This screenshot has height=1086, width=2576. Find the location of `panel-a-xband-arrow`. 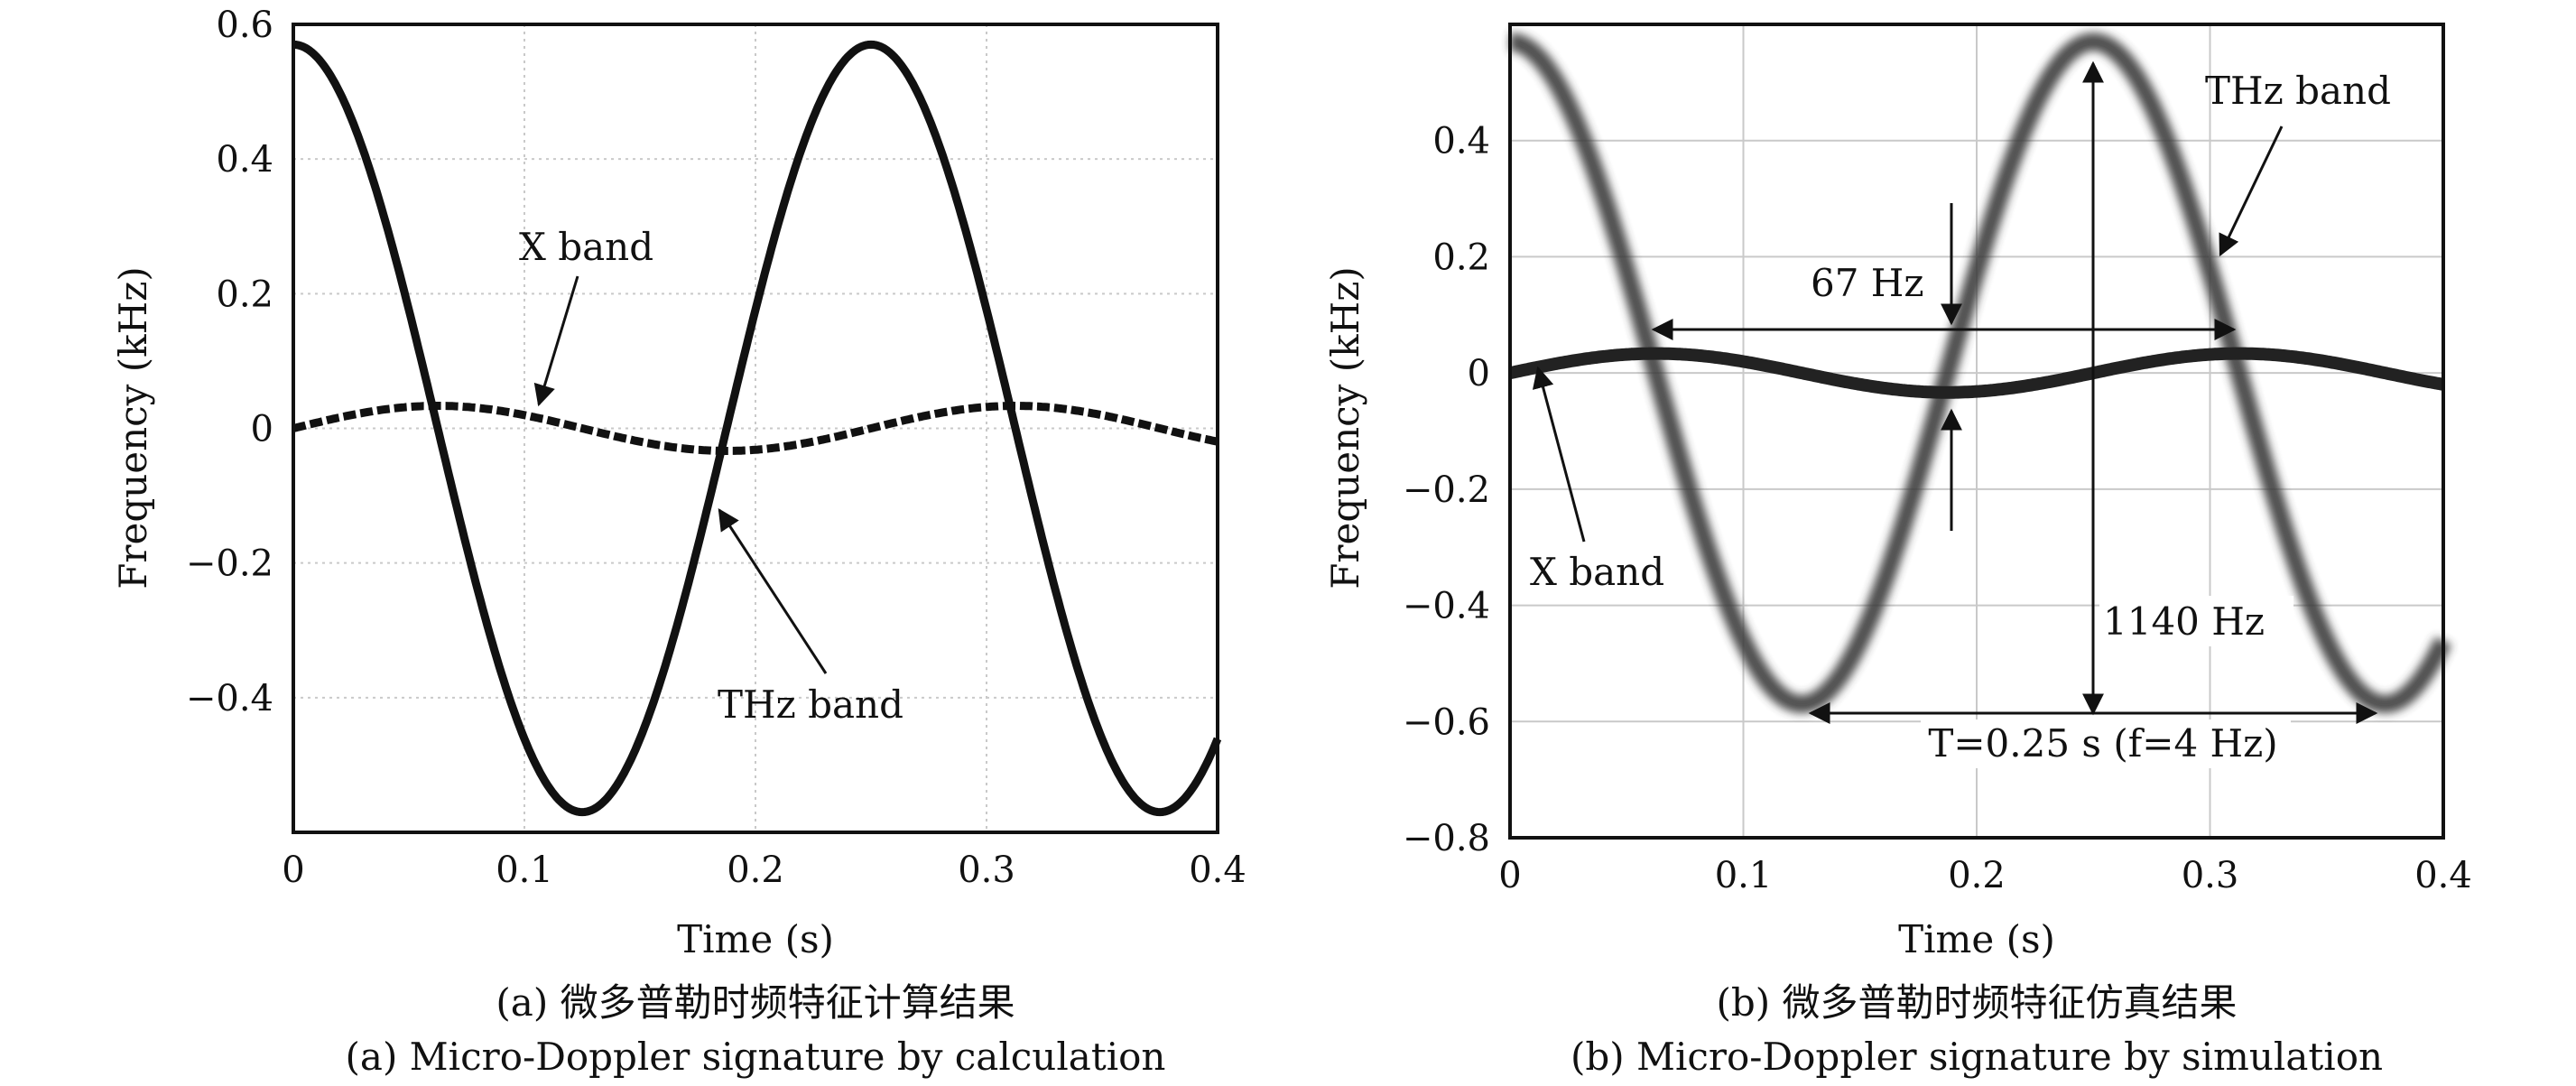

panel-a-xband-arrow is located at coordinates (556, 341).